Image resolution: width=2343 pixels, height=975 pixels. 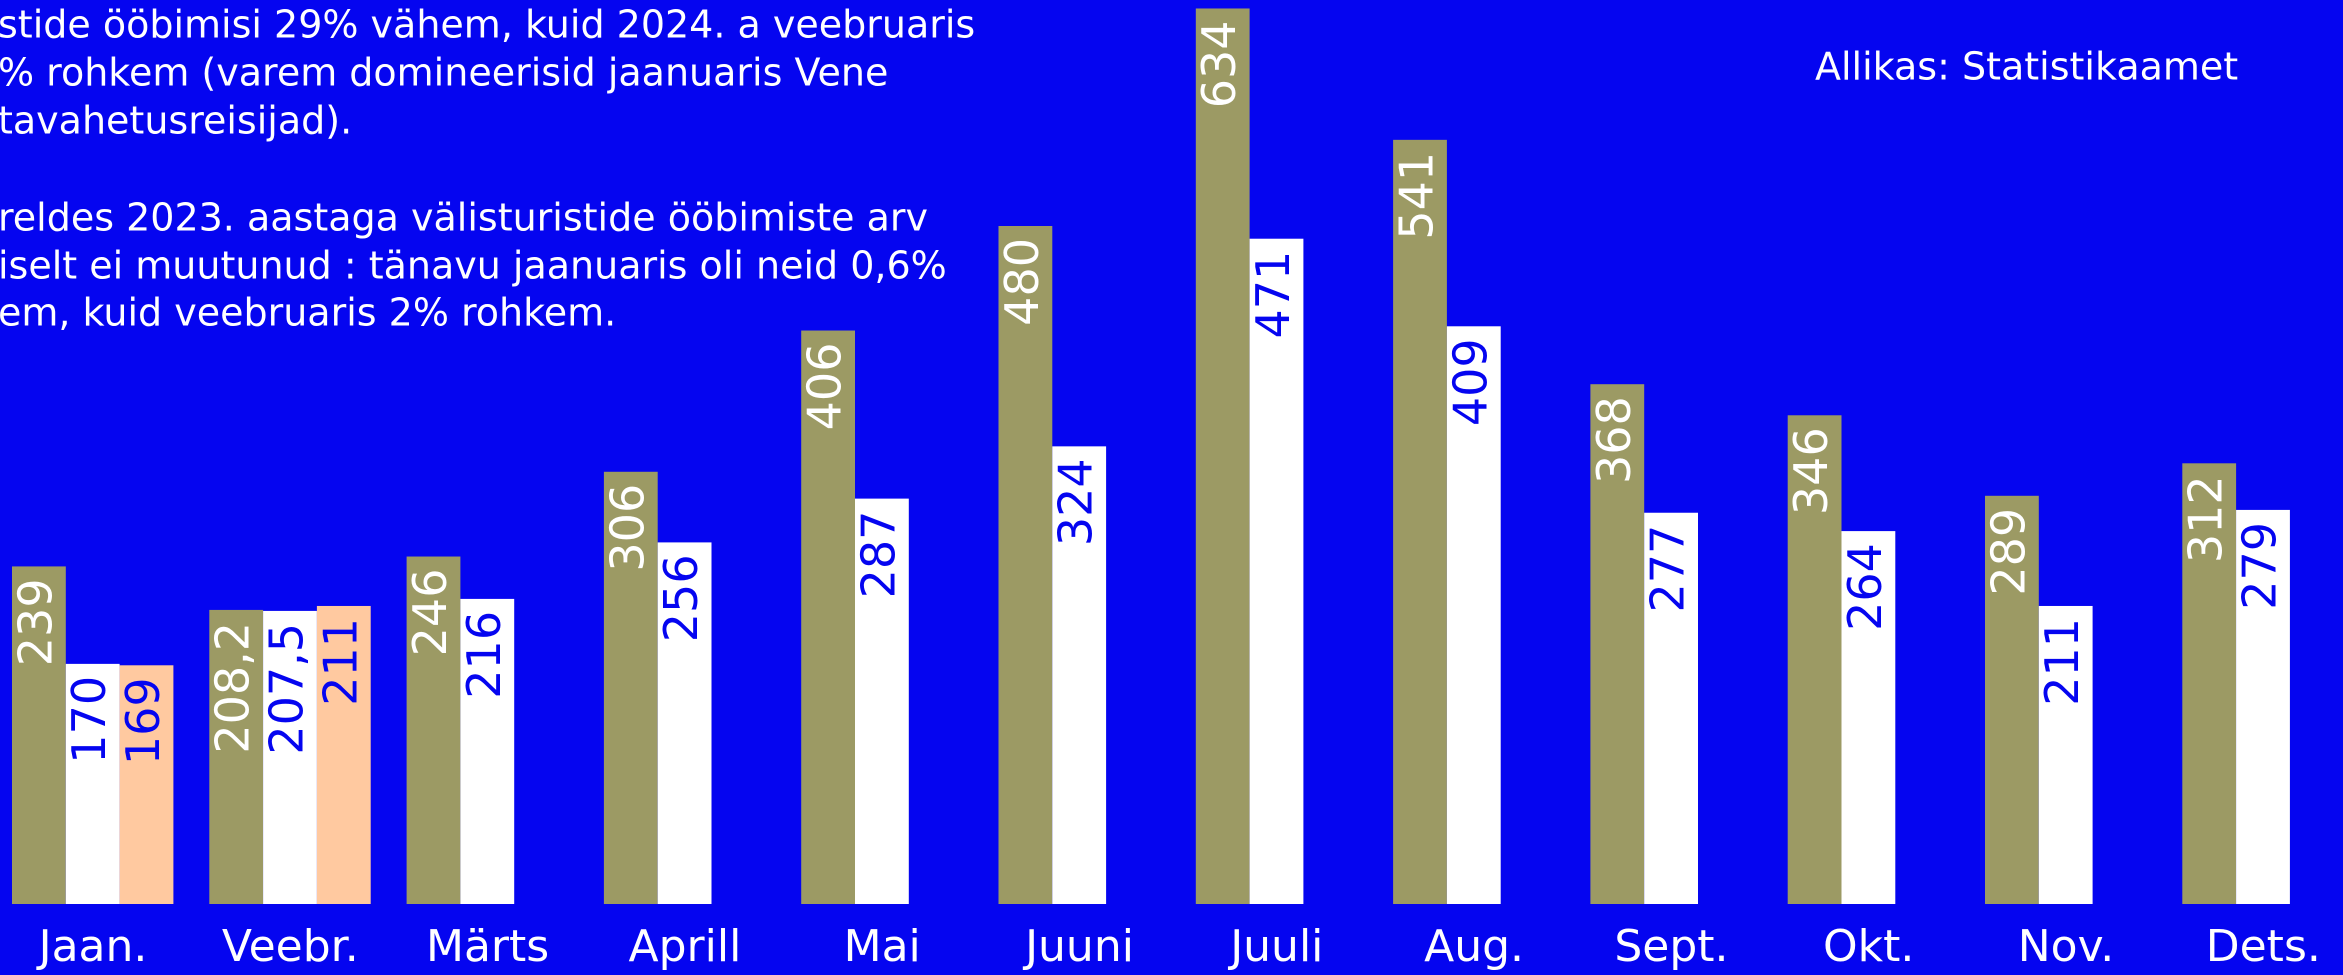 I want to click on value-label: 541, so click(x=1417, y=196).